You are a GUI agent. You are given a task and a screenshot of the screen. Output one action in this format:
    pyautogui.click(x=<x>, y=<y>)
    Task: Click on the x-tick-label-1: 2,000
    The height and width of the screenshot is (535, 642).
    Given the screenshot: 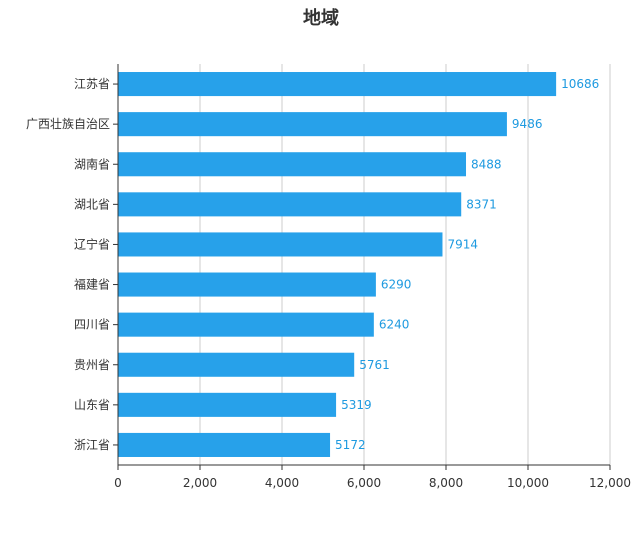 What is the action you would take?
    pyautogui.click(x=200, y=483)
    